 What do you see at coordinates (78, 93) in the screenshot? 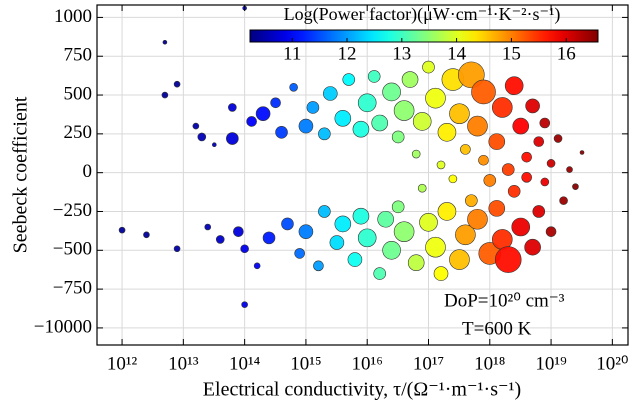
I see `y-tick-label: 500` at bounding box center [78, 93].